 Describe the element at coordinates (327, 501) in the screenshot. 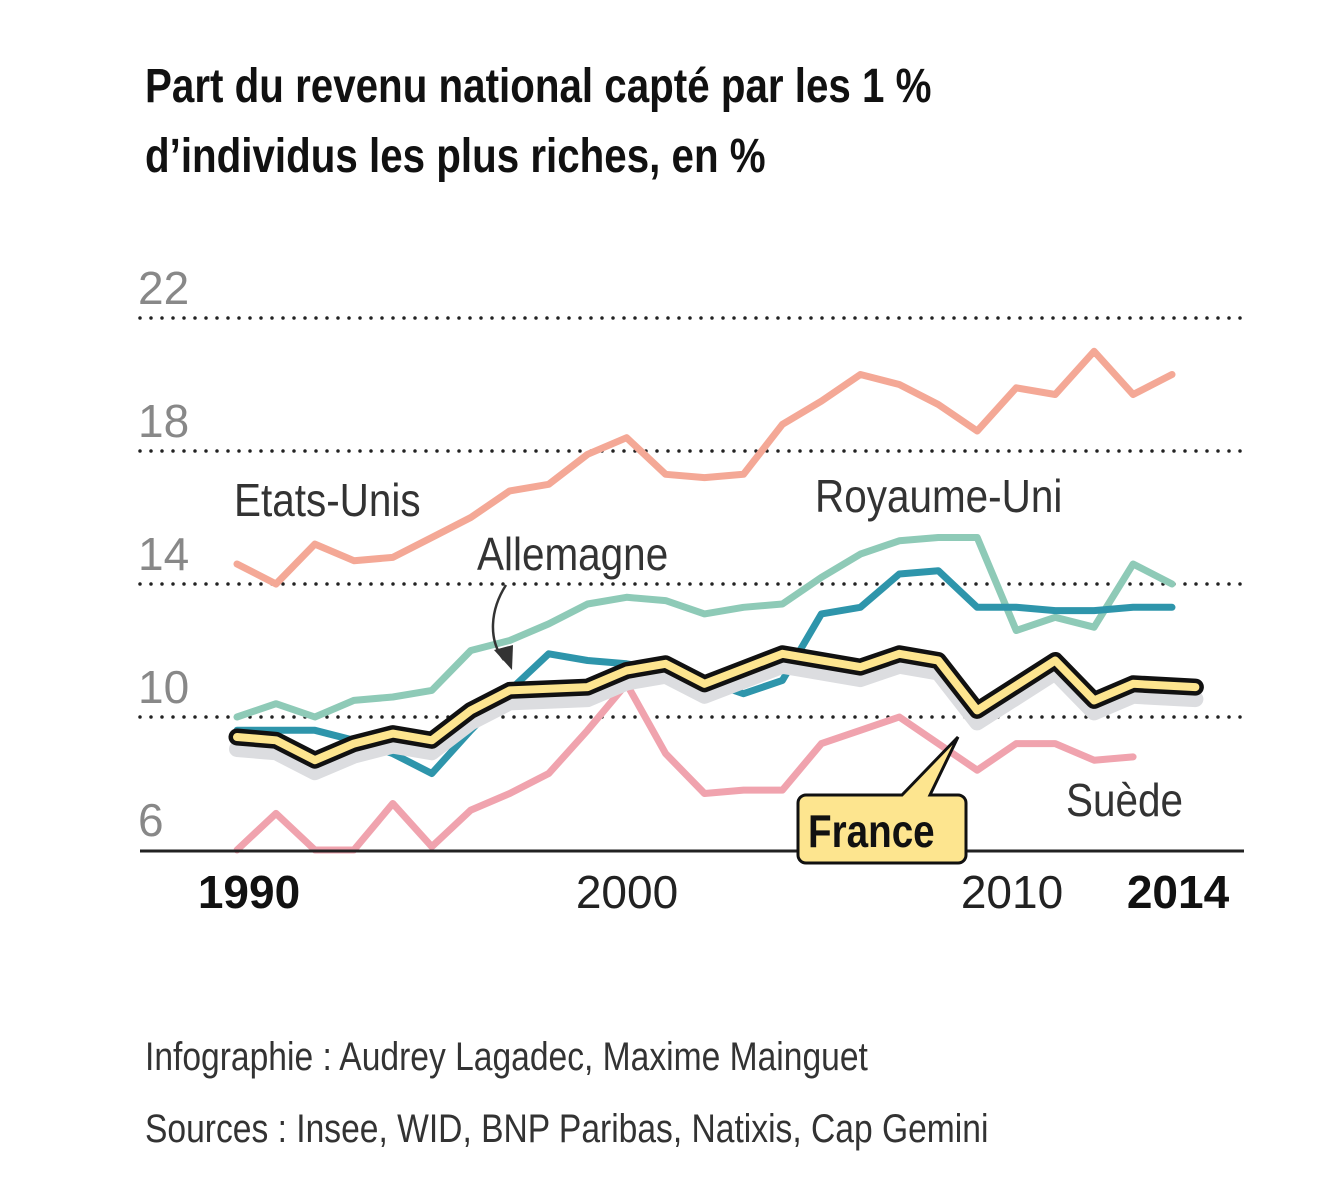

I see `label-etats-unis: Etats-Unis` at that location.